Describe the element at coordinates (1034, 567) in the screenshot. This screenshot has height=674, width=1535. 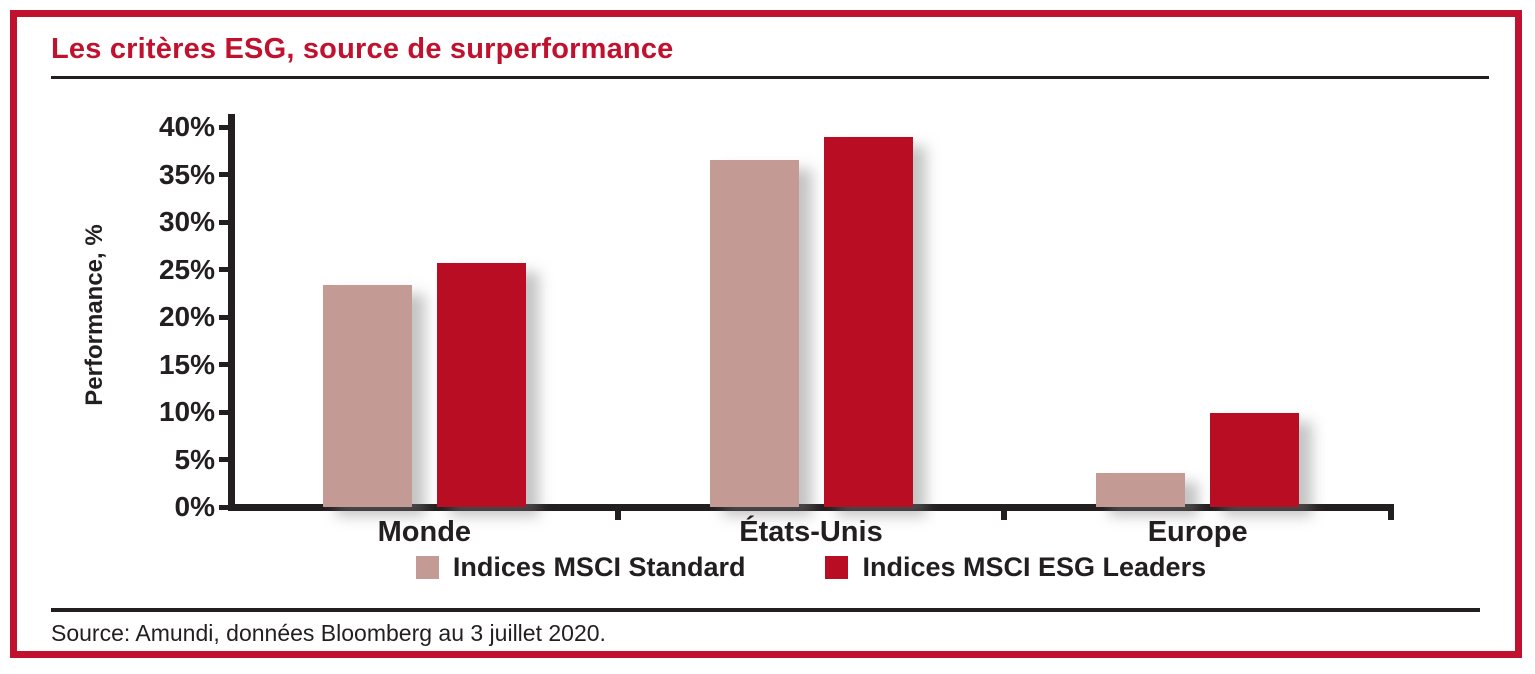
I see `legend-label-indices-msci-esg-leaders: Indices MSCI ESG Leaders` at that location.